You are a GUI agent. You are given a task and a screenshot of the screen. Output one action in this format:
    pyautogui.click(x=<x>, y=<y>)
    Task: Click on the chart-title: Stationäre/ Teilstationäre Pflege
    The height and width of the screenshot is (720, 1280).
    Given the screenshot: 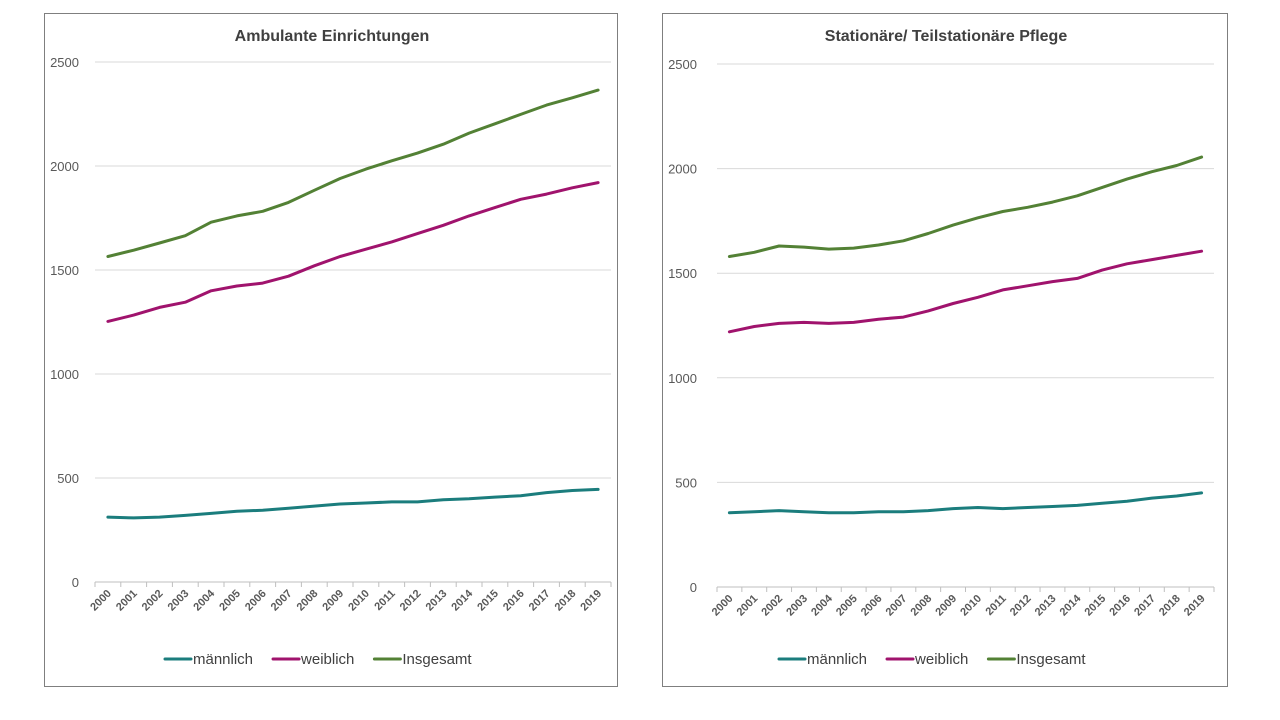 What is the action you would take?
    pyautogui.click(x=946, y=36)
    